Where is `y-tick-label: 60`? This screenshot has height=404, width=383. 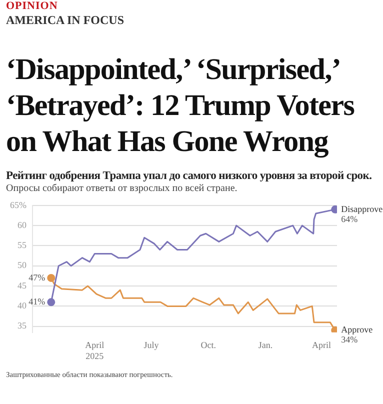
y-tick-label: 60 is located at coordinates (22, 225).